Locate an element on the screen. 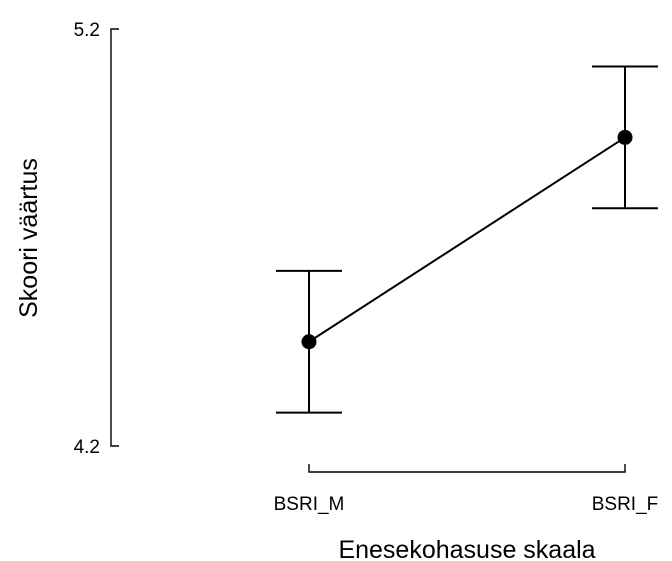 The image size is (672, 561). x-axis: BSRI_M BSRI_F Enesekohasuse skaala is located at coordinates (466, 512).